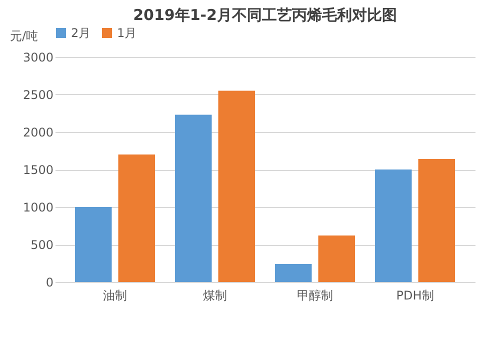  What do you see at coordinates (265, 15) in the screenshot?
I see `chart-title: 2019年1-2月不同工艺丙烯毛利对比图` at bounding box center [265, 15].